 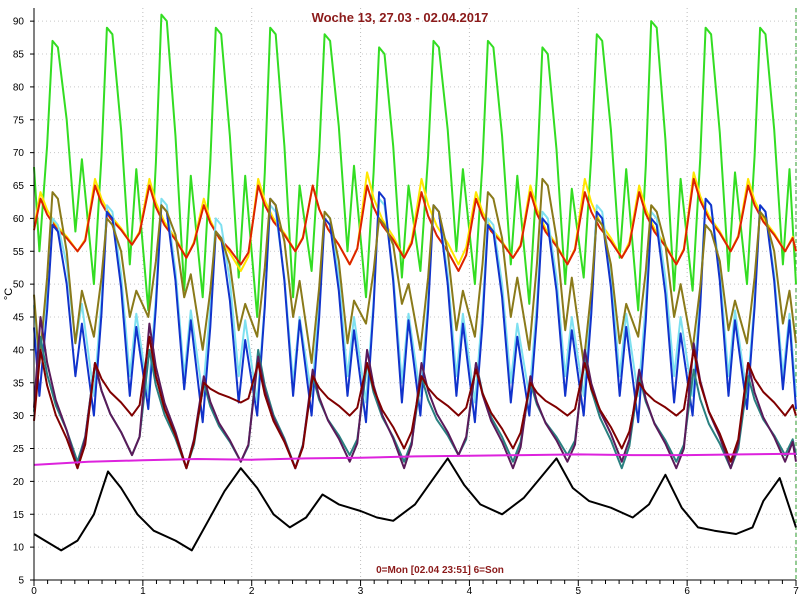 I want to click on y-tick-label: 25, so click(x=19, y=449).